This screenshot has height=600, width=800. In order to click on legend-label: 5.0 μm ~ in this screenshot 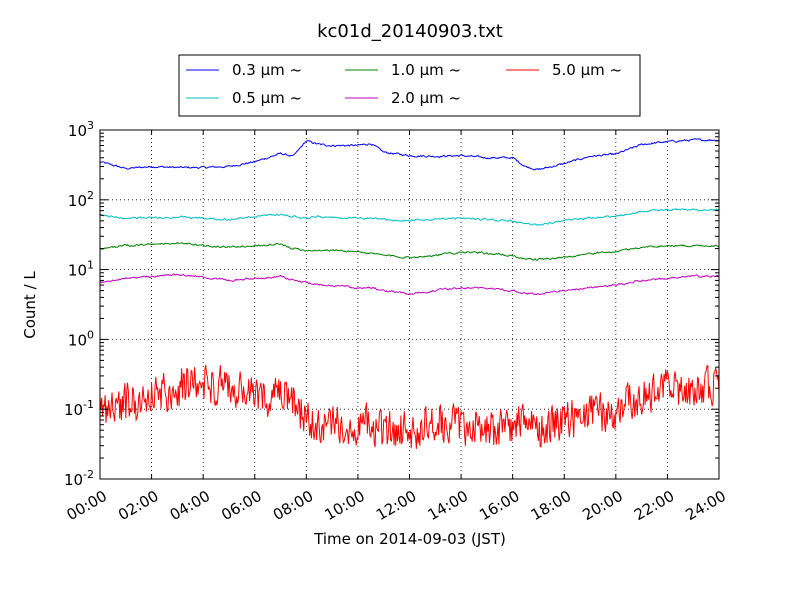, I will do `click(587, 70)`.